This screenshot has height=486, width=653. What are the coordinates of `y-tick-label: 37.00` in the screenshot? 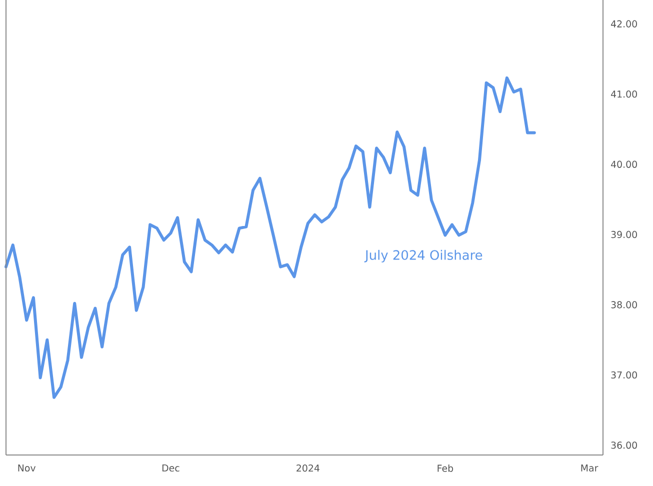 It's located at (624, 375).